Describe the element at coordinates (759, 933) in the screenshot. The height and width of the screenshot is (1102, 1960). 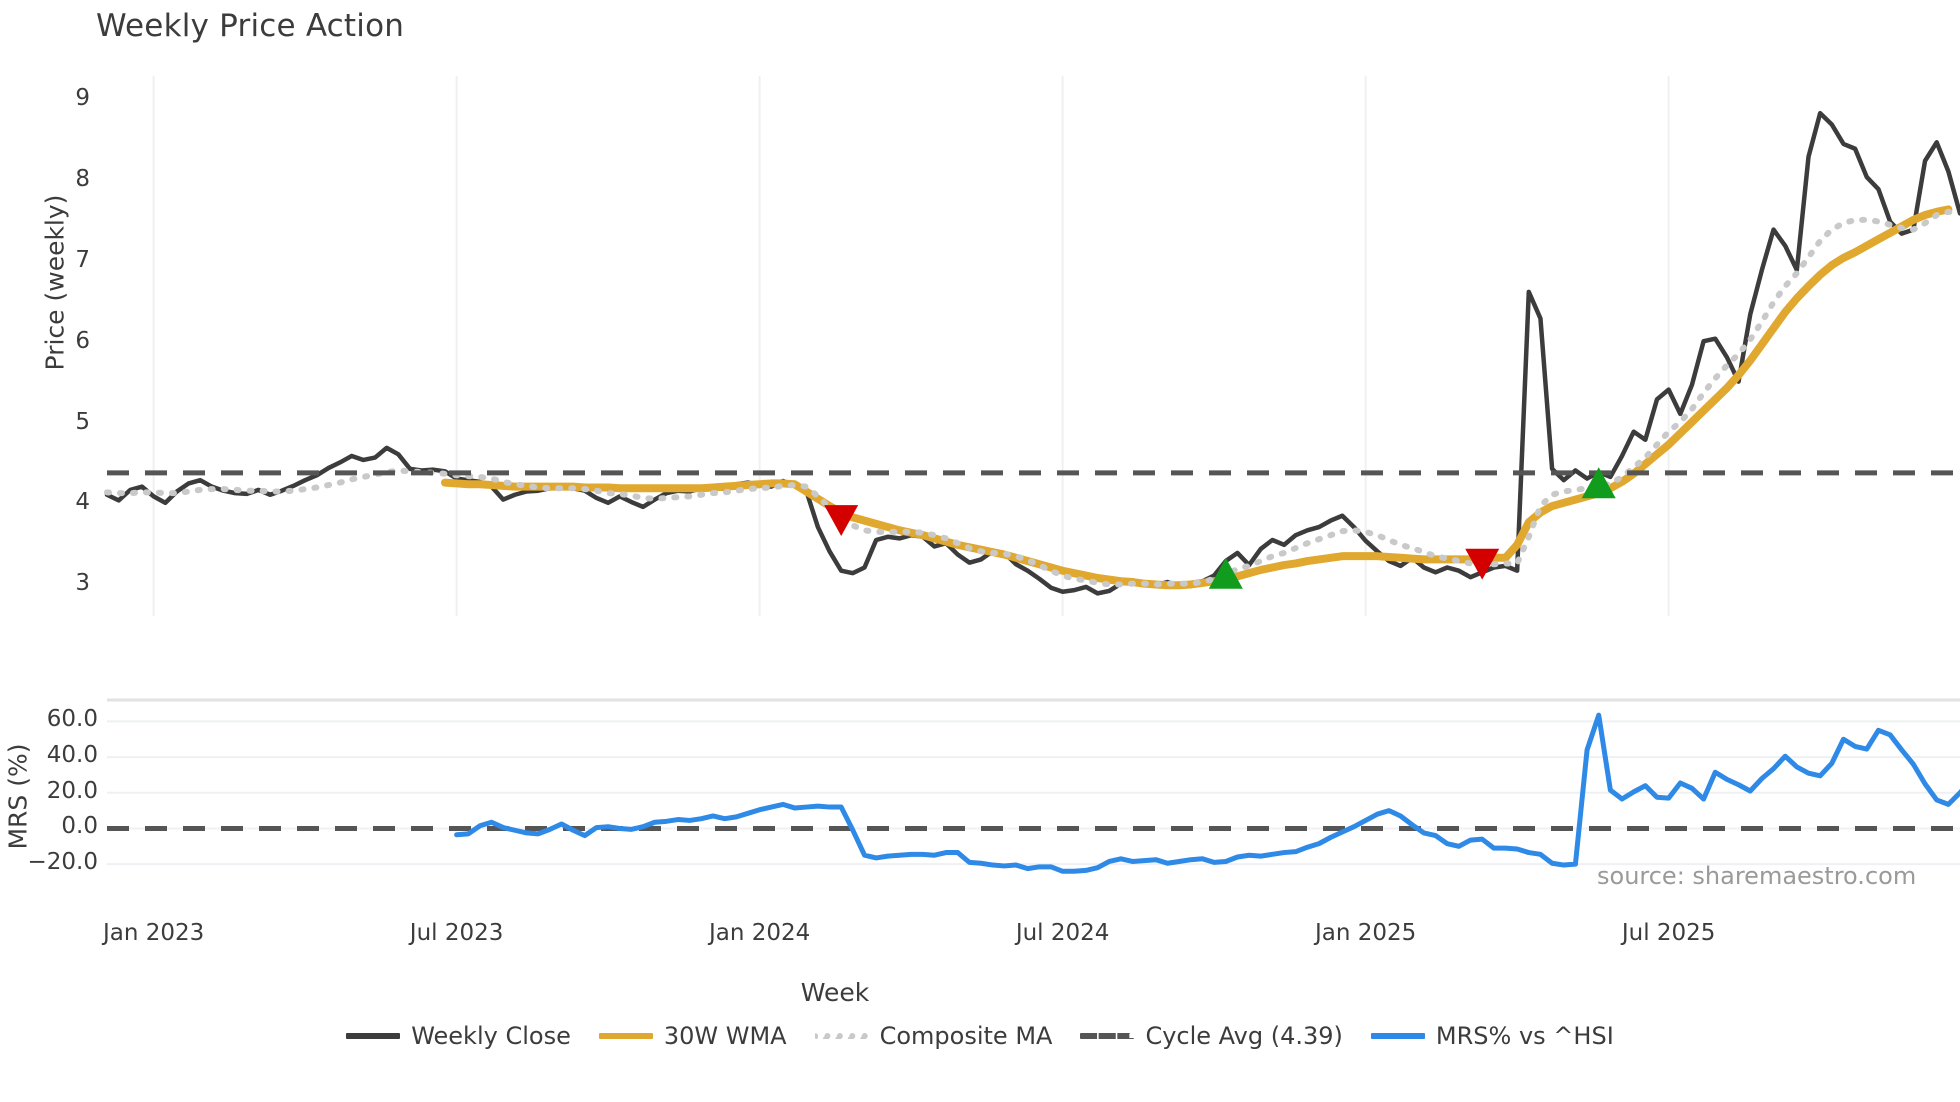
I see `x-tick-label: Jan 2024` at that location.